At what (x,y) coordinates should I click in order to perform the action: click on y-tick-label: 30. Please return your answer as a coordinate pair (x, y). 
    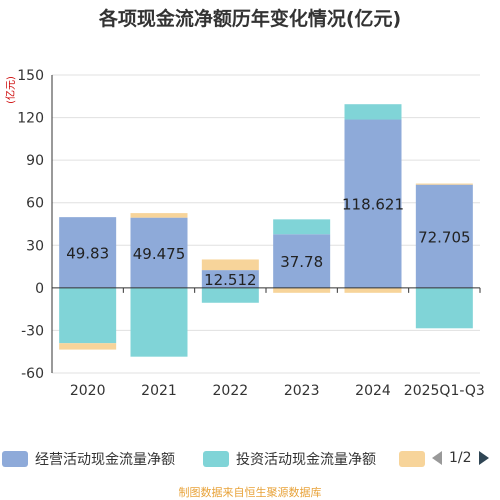
    Looking at the image, I should click on (35, 246).